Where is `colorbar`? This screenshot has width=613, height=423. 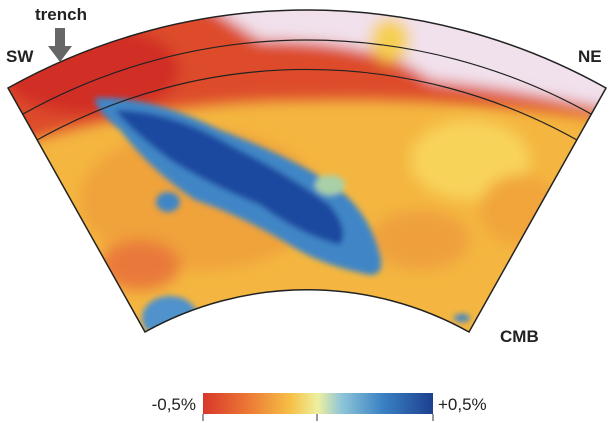
colorbar is located at coordinates (318, 403).